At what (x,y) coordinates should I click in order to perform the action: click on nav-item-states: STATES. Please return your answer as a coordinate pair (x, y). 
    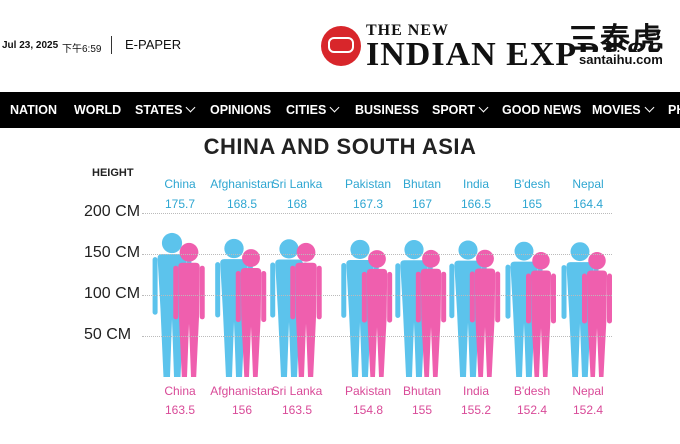
    Looking at the image, I should click on (165, 109).